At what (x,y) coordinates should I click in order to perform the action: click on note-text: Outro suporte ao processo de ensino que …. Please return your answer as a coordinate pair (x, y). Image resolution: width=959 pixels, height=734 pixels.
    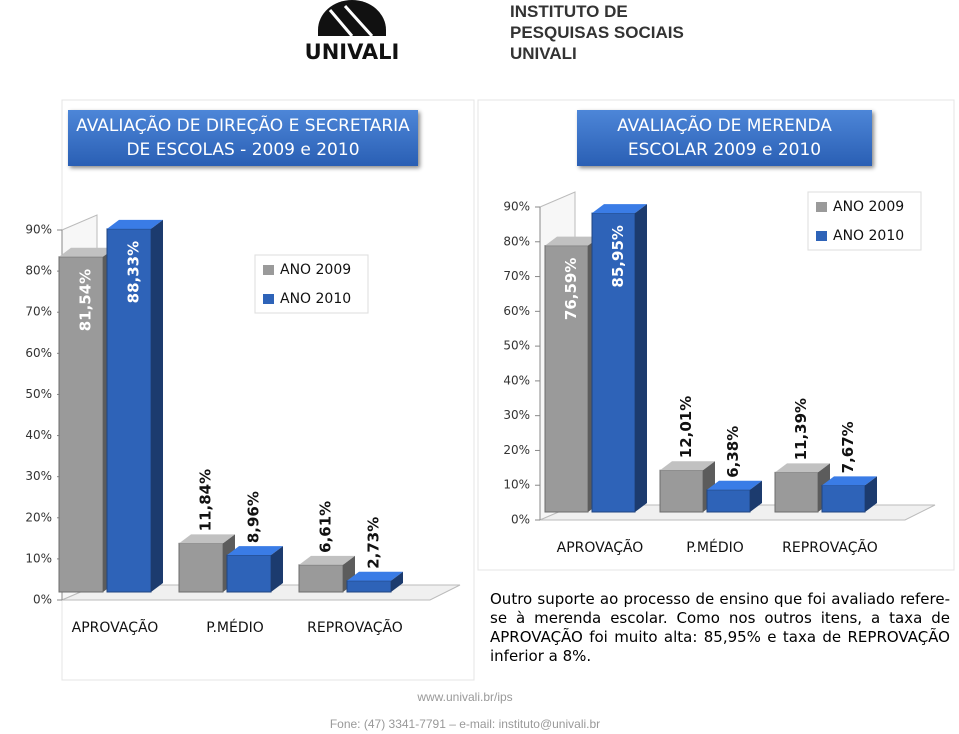
    Looking at the image, I should click on (720, 627).